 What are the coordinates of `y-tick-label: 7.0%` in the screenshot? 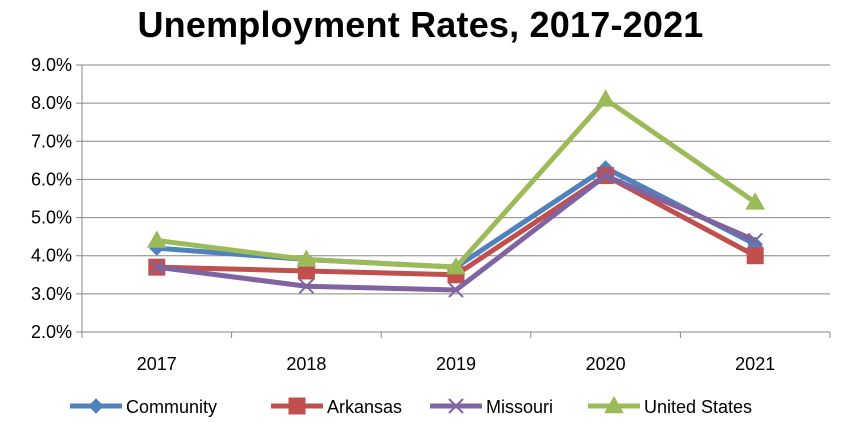 It's located at (51, 141).